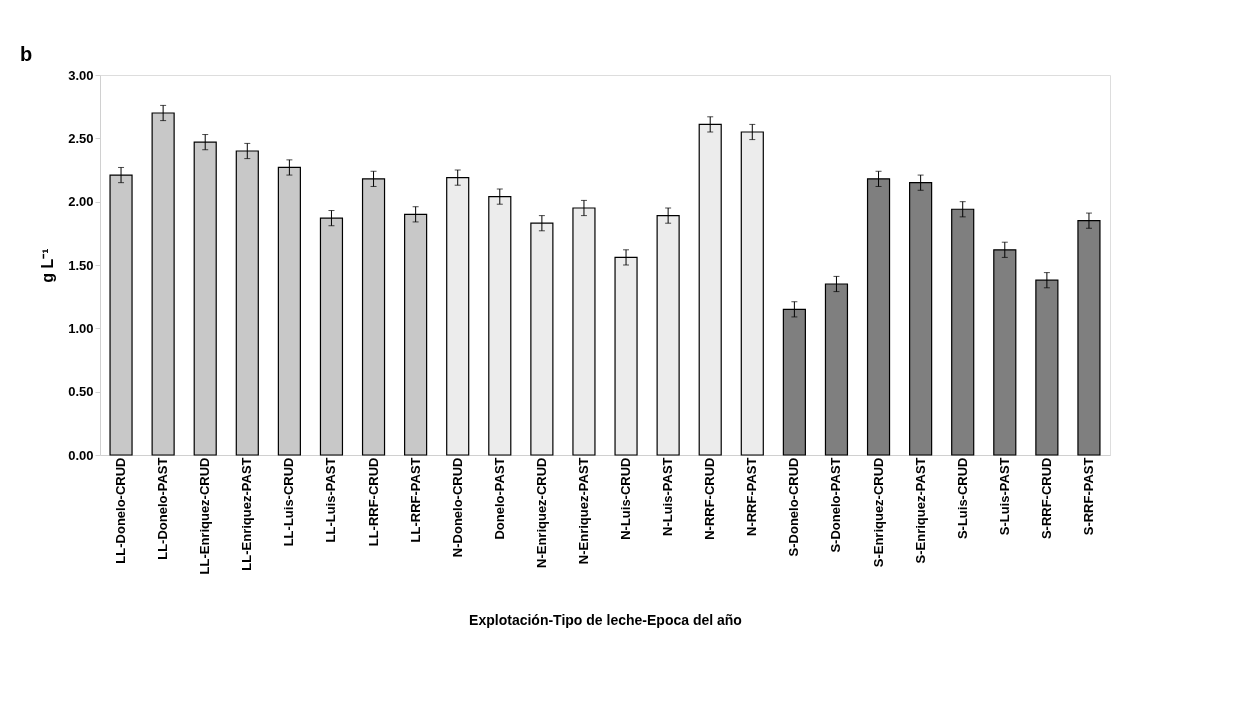 This screenshot has width=1240, height=714. What do you see at coordinates (752, 496) in the screenshot?
I see `x-tick-label: N-RRF-PAST` at bounding box center [752, 496].